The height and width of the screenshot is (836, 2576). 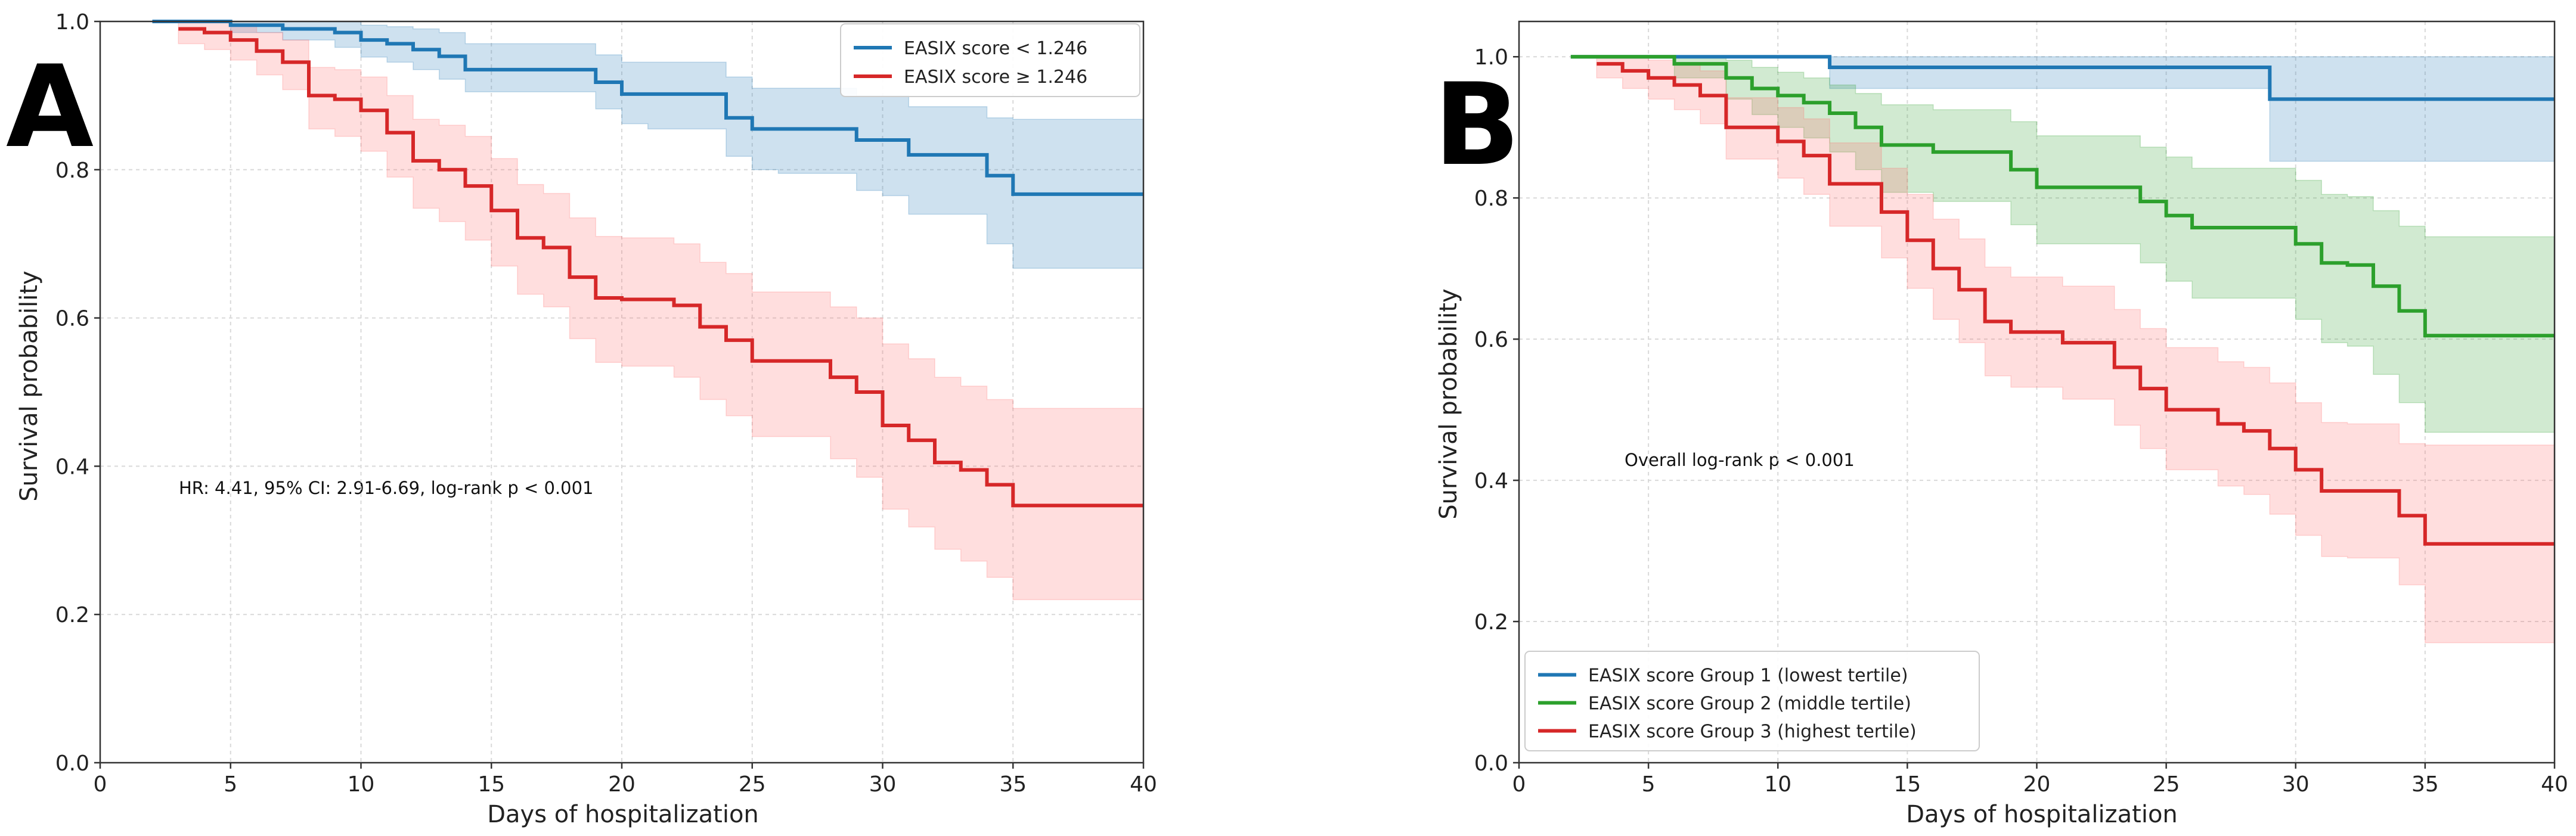 I want to click on panel-b-curve-blue, so click(x=2062, y=78).